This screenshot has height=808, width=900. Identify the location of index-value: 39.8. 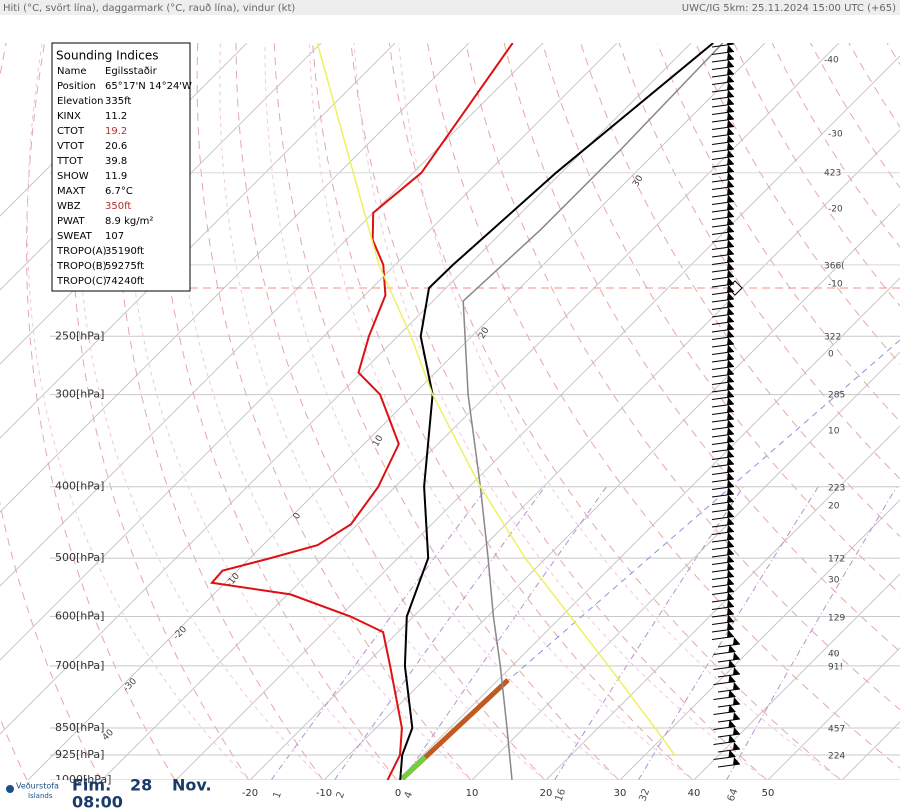
(116, 161).